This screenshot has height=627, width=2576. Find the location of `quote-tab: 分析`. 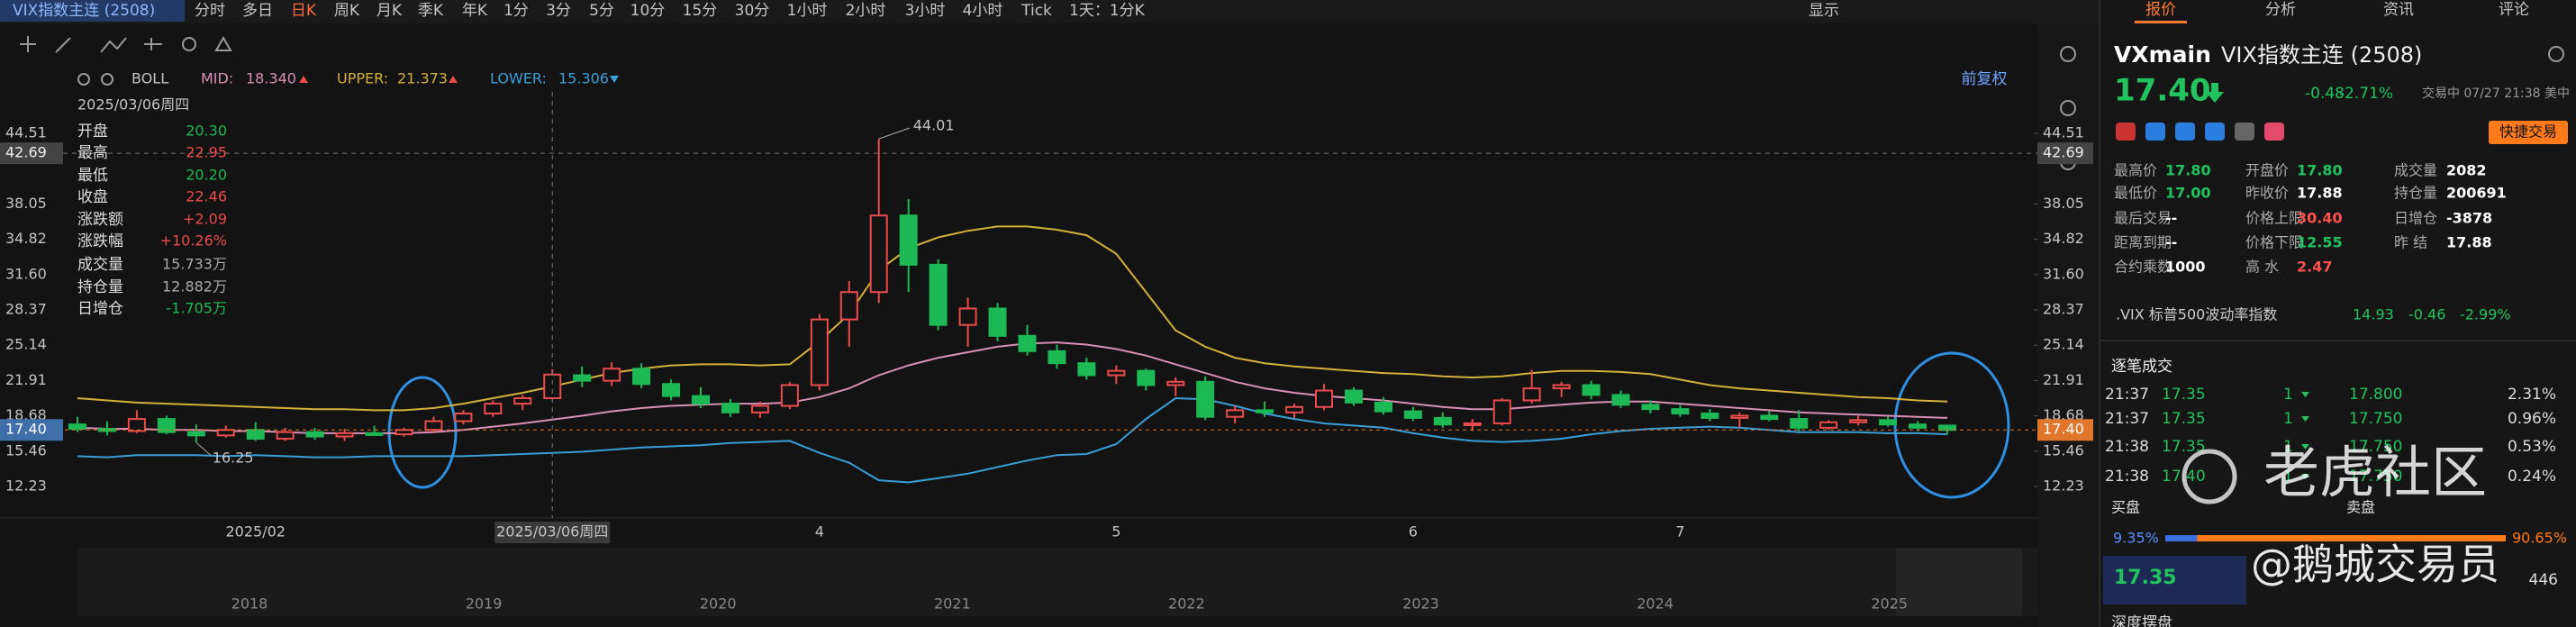

quote-tab: 分析 is located at coordinates (2280, 10).